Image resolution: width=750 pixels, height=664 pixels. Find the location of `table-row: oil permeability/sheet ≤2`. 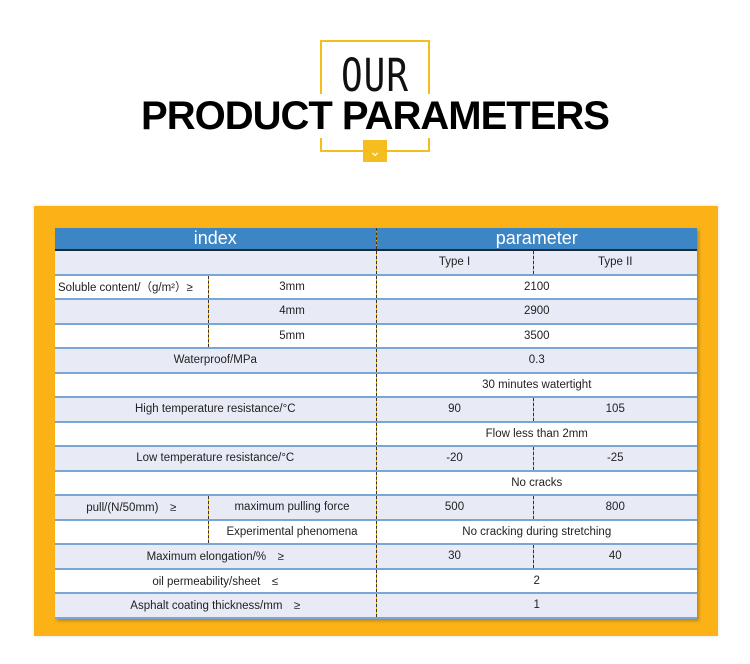

table-row: oil permeability/sheet ≤2 is located at coordinates (376, 581).